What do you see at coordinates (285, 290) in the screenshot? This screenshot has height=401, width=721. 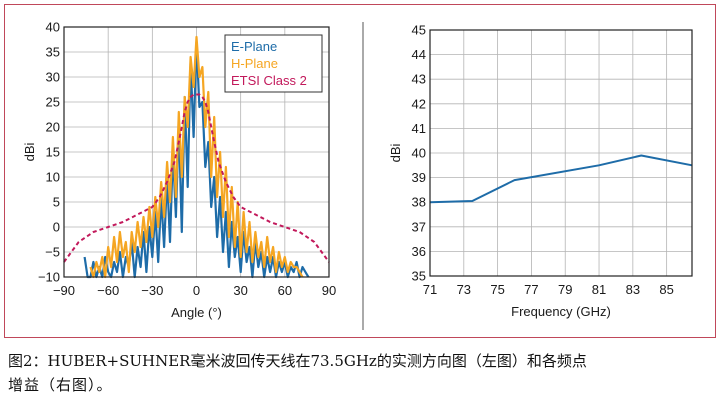 I see `x-tick-label: 60` at bounding box center [285, 290].